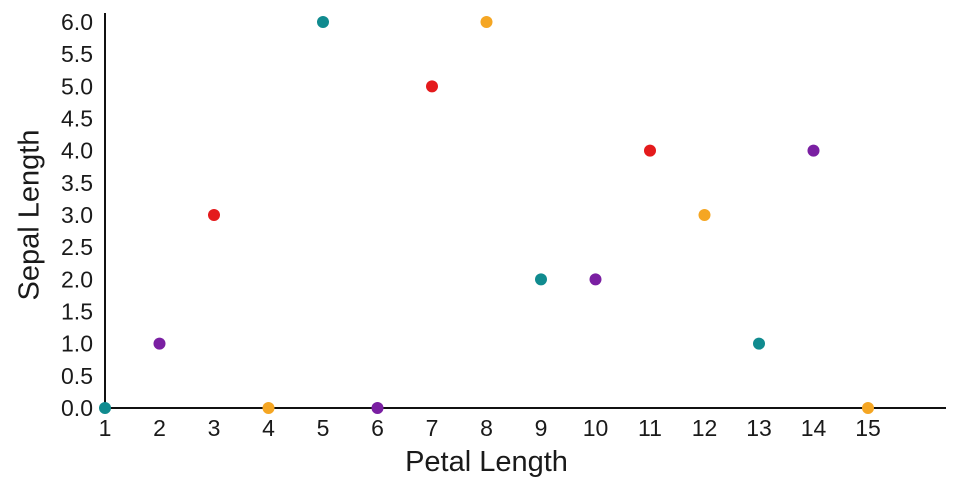  I want to click on y-tick-label: 1.0, so click(77, 344).